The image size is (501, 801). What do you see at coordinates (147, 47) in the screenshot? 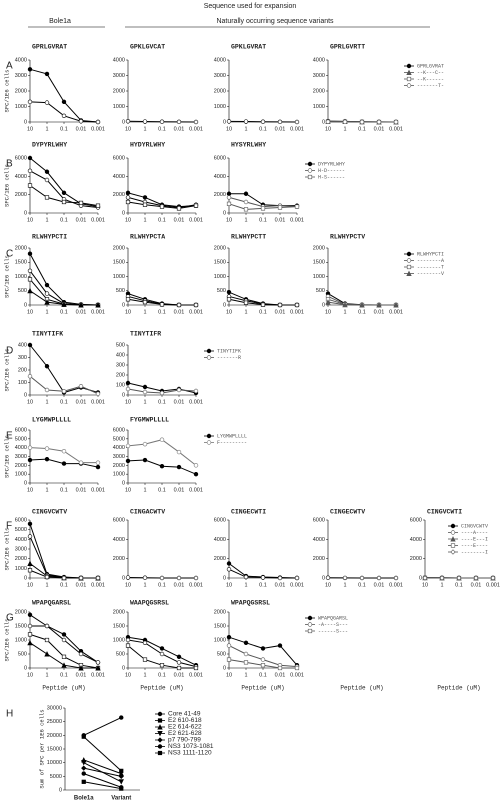
I see `chart-title: GPKLGVCAT` at bounding box center [147, 47].